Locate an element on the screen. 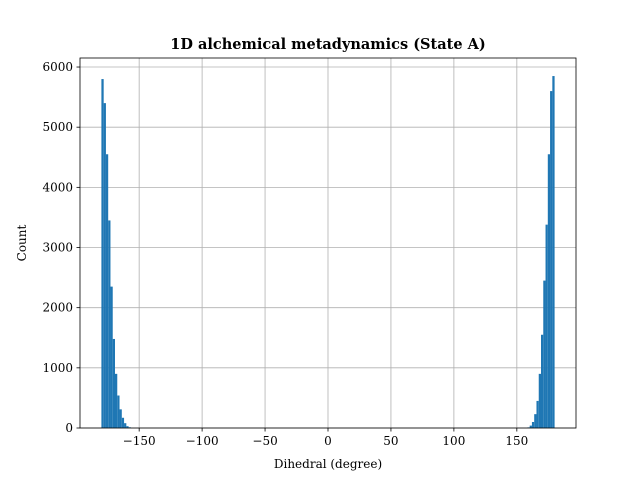  chart-title: 1D alchemical metadynamics (State A) is located at coordinates (327, 44).